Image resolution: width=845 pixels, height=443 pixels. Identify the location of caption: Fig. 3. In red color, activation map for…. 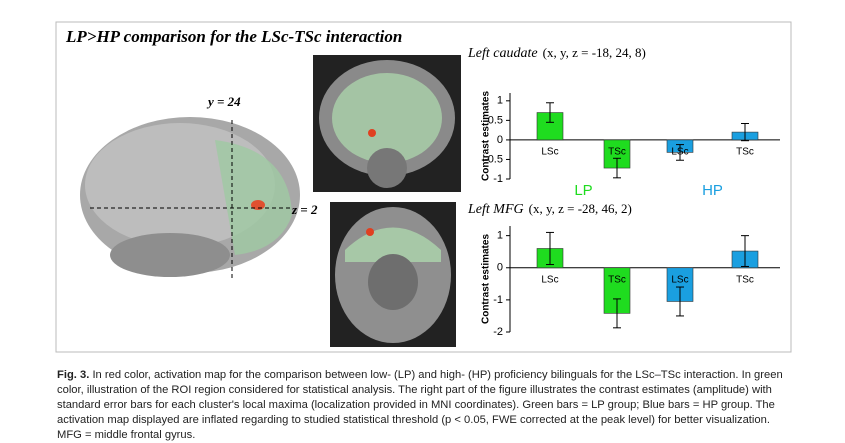
(427, 405).